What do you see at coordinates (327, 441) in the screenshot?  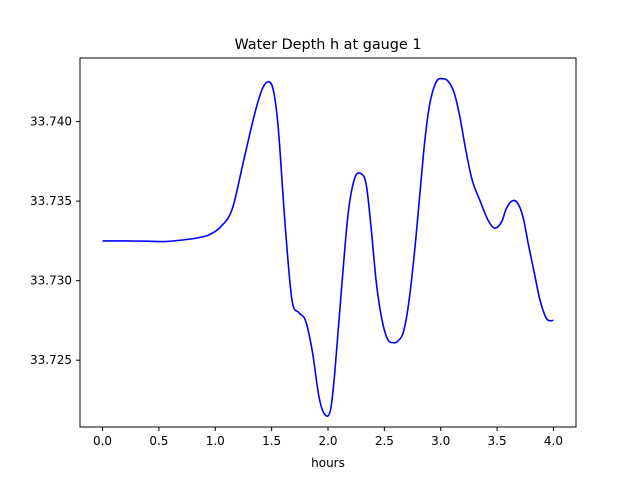 I see `x-tick-label: 2.0` at bounding box center [327, 441].